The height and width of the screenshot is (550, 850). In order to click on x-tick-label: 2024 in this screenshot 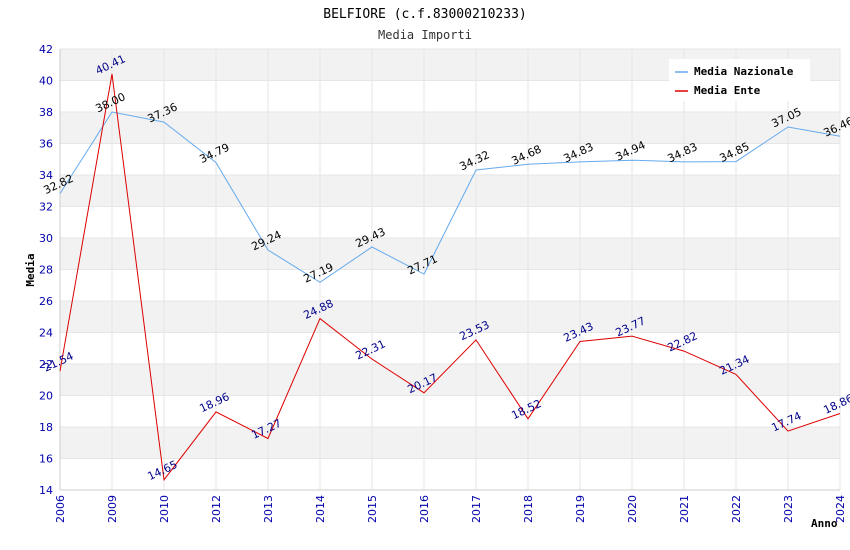, I will do `click(840, 509)`.